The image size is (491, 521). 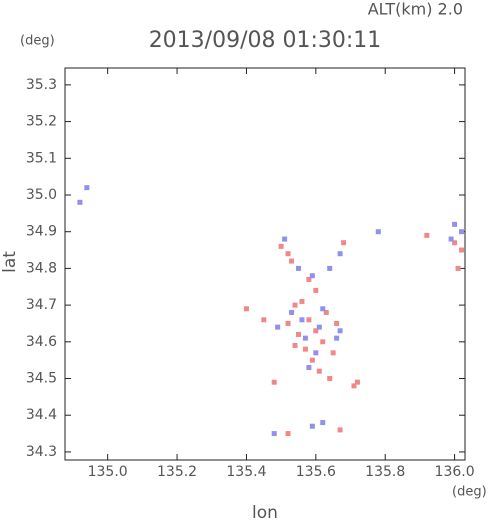 I want to click on x-axis-label: lon, so click(x=265, y=512).